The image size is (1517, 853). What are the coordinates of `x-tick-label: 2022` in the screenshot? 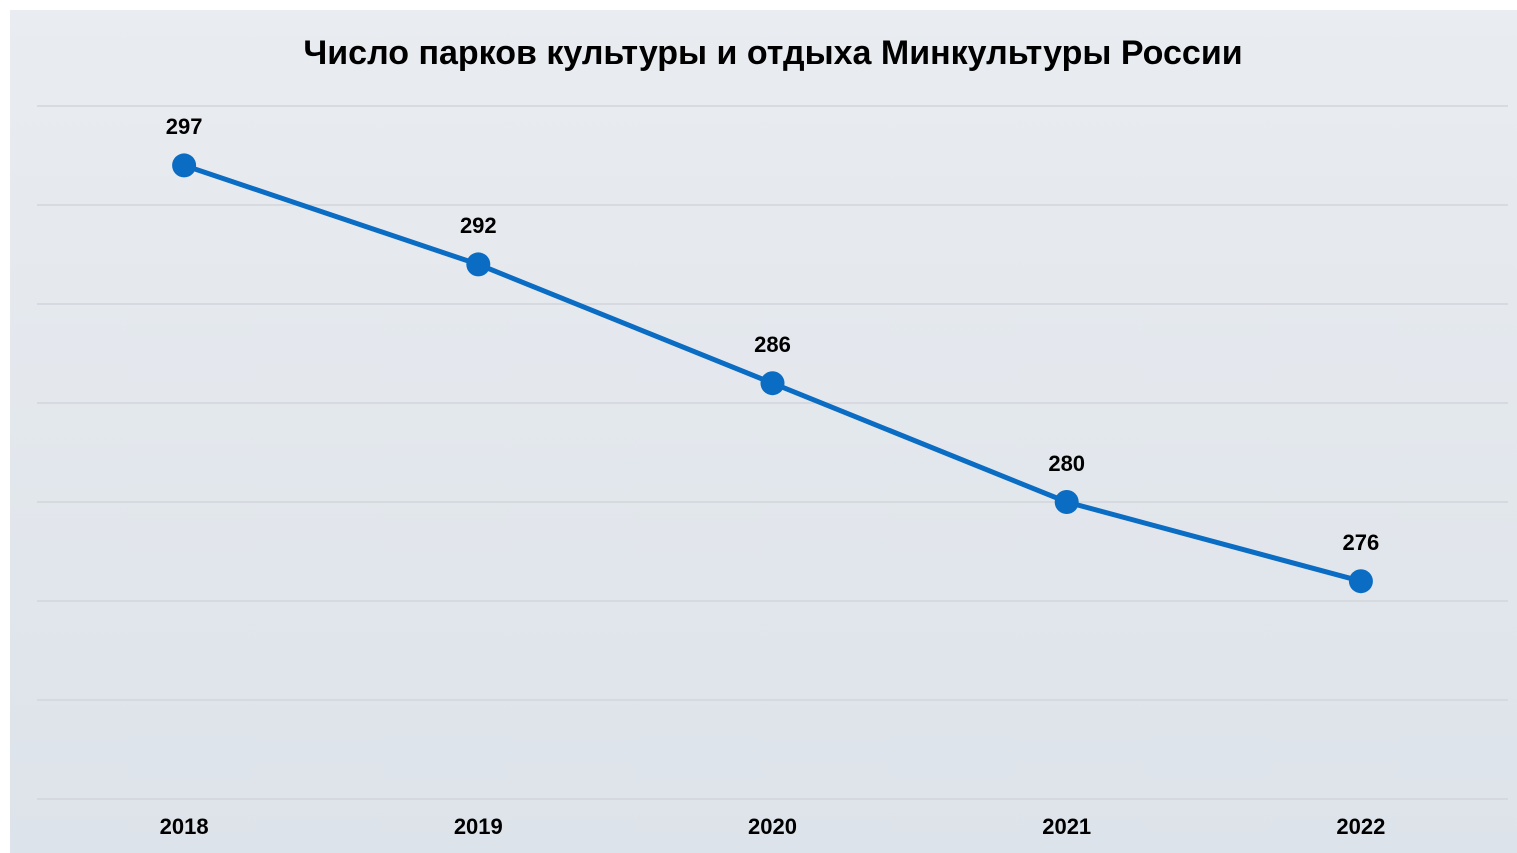 It's located at (1360, 826).